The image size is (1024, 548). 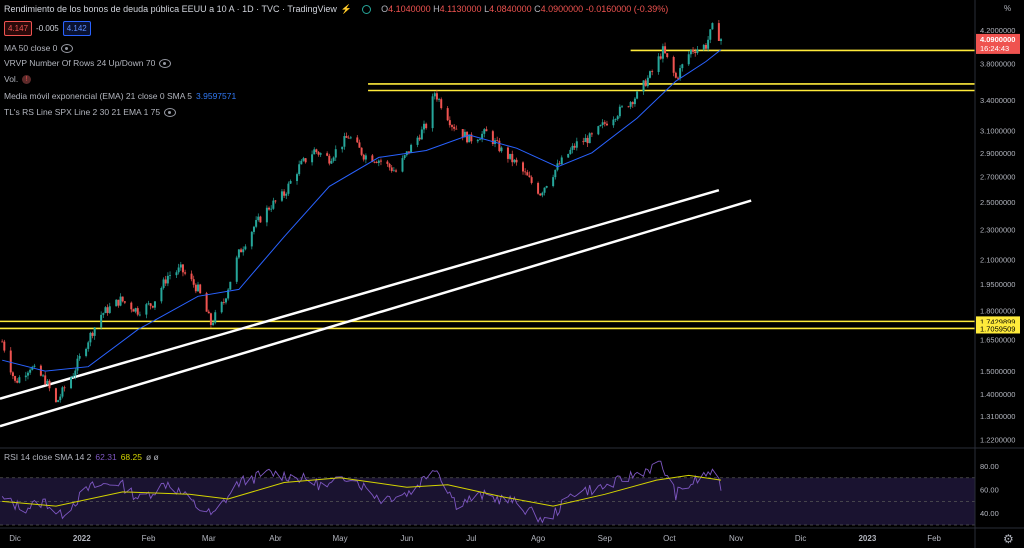 I want to click on price-tick-label: 1.8000000, so click(x=997, y=311).